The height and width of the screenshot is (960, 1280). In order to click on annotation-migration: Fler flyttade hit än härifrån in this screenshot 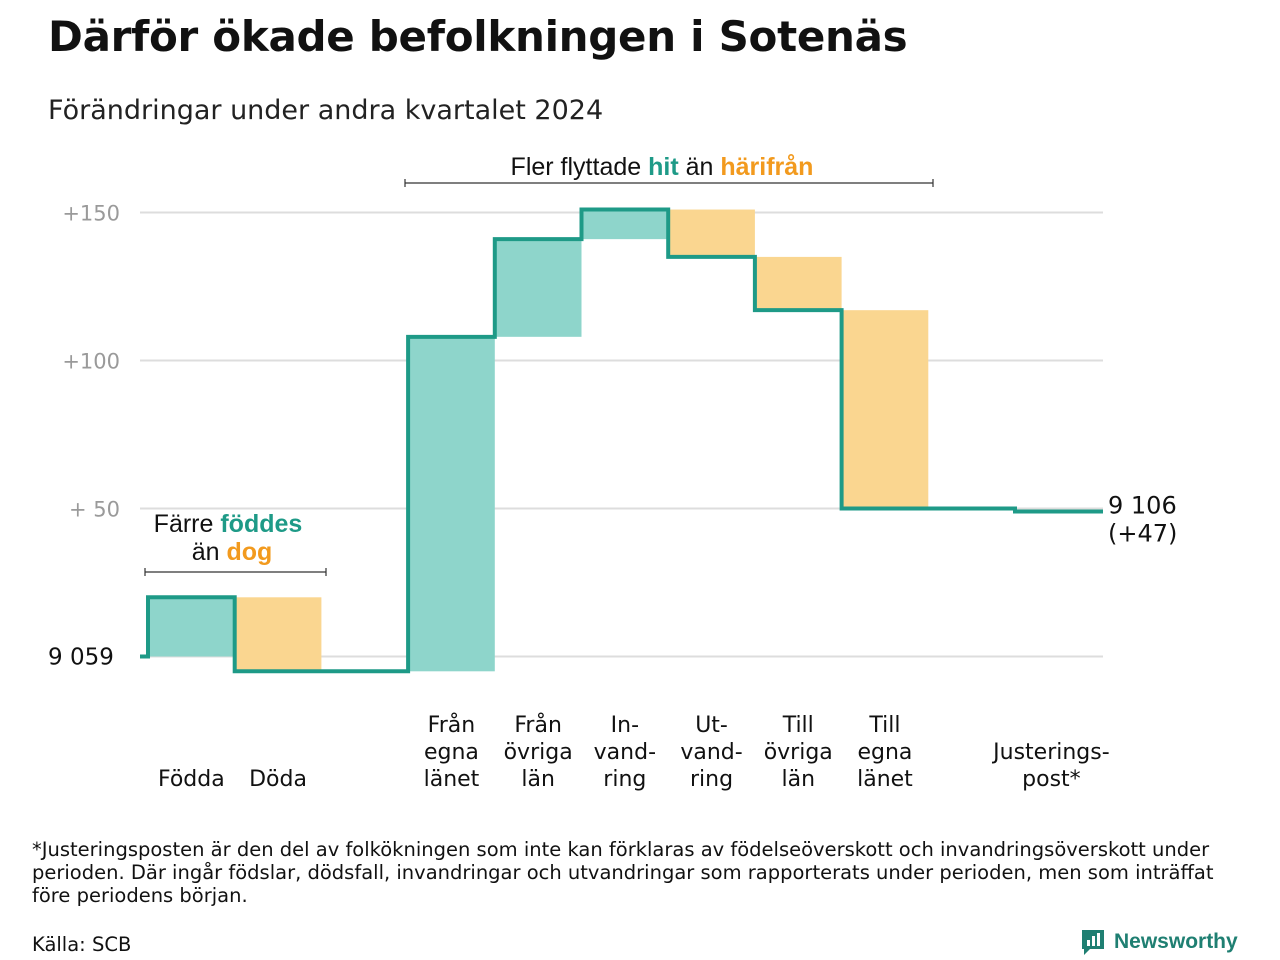, I will do `click(662, 167)`.